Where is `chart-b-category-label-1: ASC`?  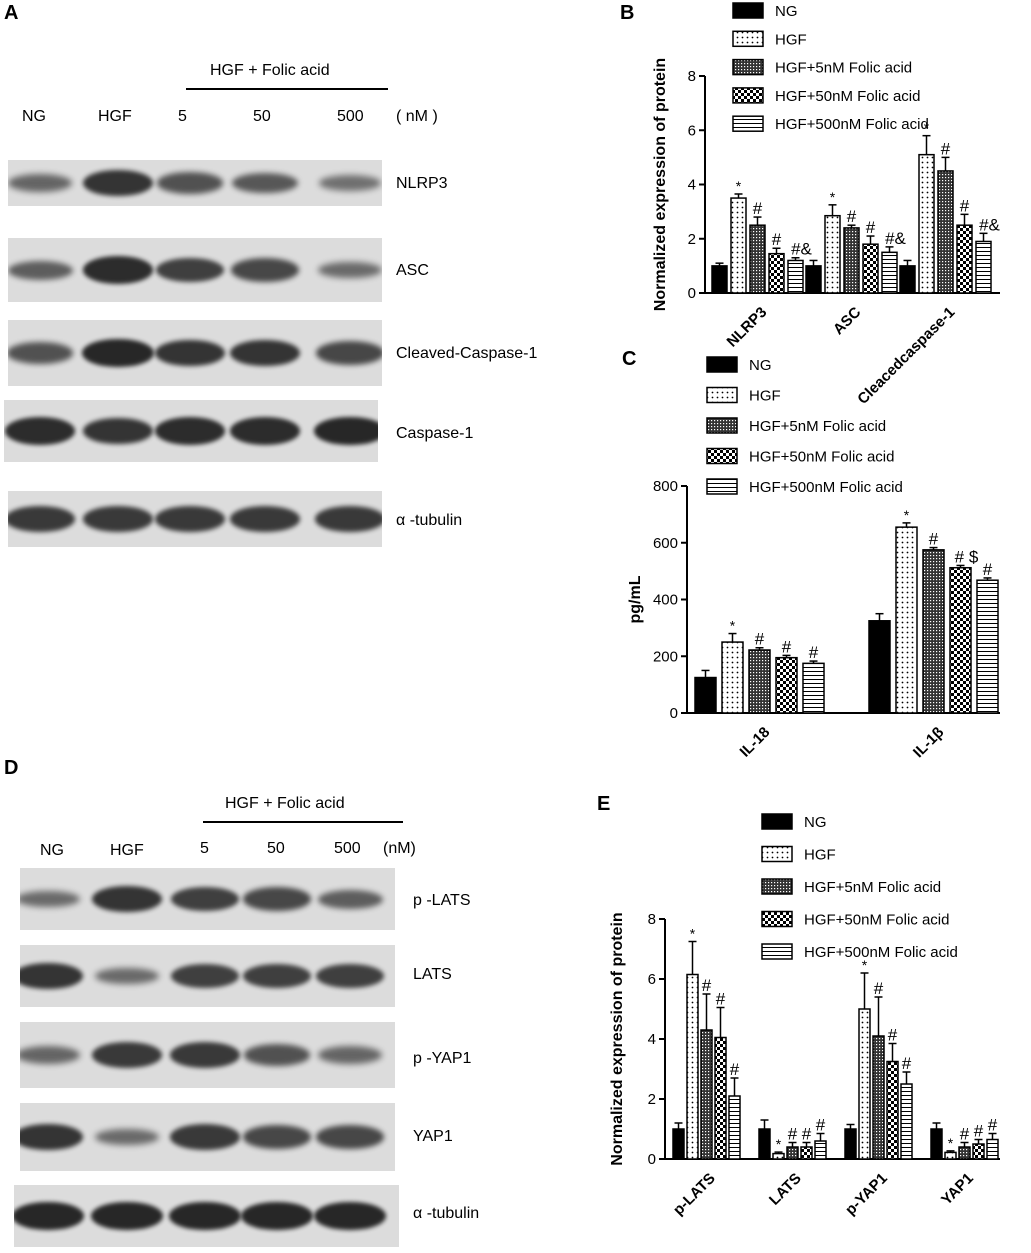
chart-b-category-label-1: ASC is located at coordinates (847, 321).